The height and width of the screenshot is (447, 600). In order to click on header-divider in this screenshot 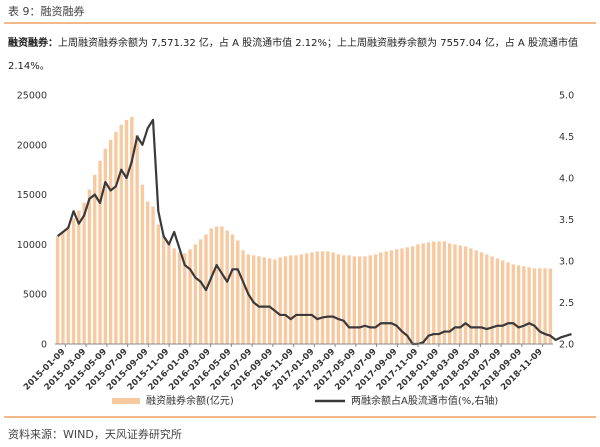, I will do `click(300, 23)`.